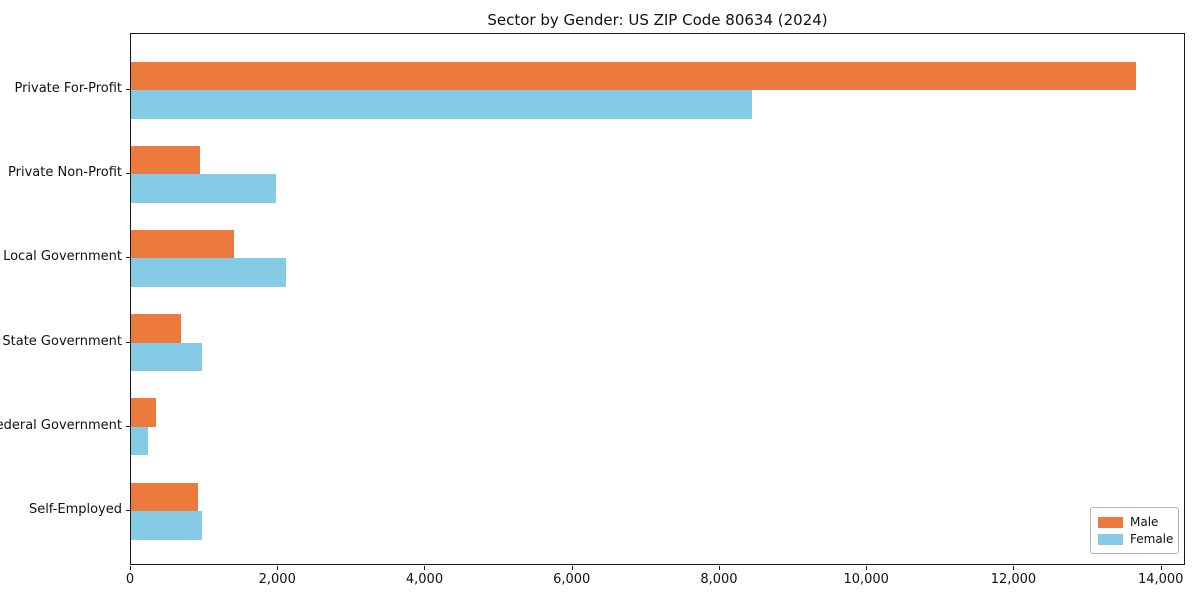  Describe the element at coordinates (1134, 530) in the screenshot. I see `legend: Male Female` at that location.